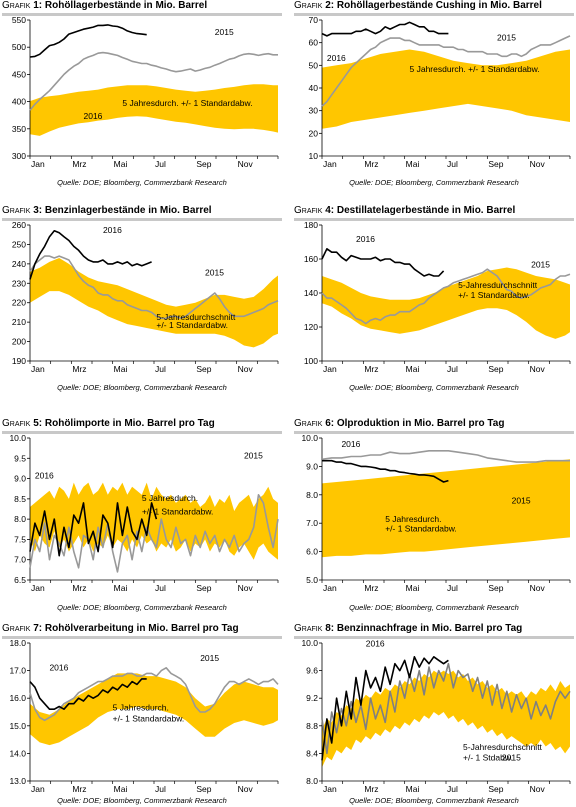 This screenshot has width=576, height=807. What do you see at coordinates (475, 69) in the screenshot?
I see `annotation-label: 5 Jahresdurch. +/- 1 Standardabw.` at bounding box center [475, 69].